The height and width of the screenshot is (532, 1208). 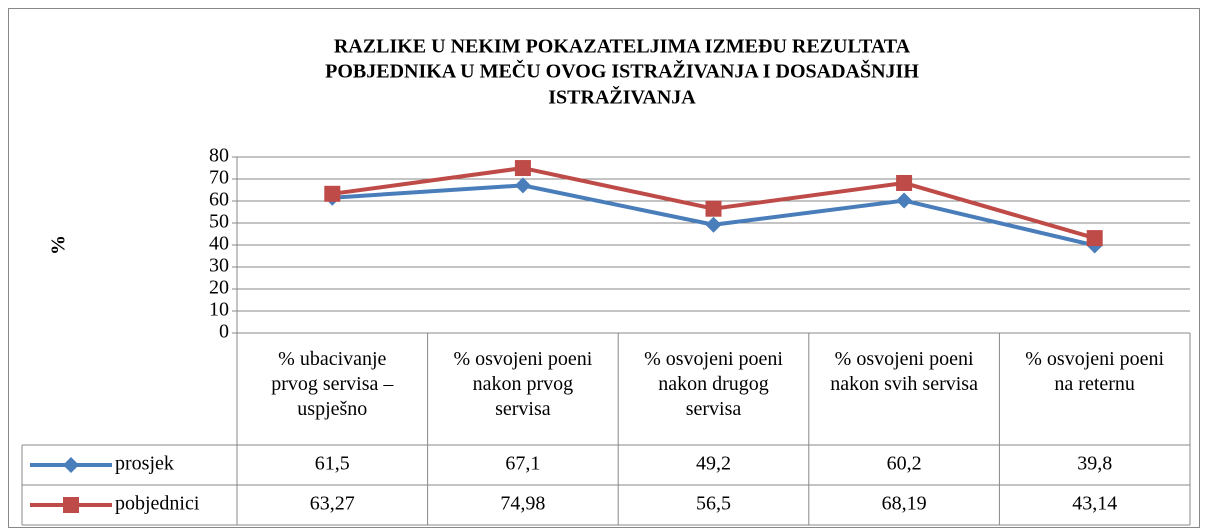 What do you see at coordinates (523, 384) in the screenshot?
I see `x-tick-label: % osvojeni poeni nakon prvog servisa` at bounding box center [523, 384].